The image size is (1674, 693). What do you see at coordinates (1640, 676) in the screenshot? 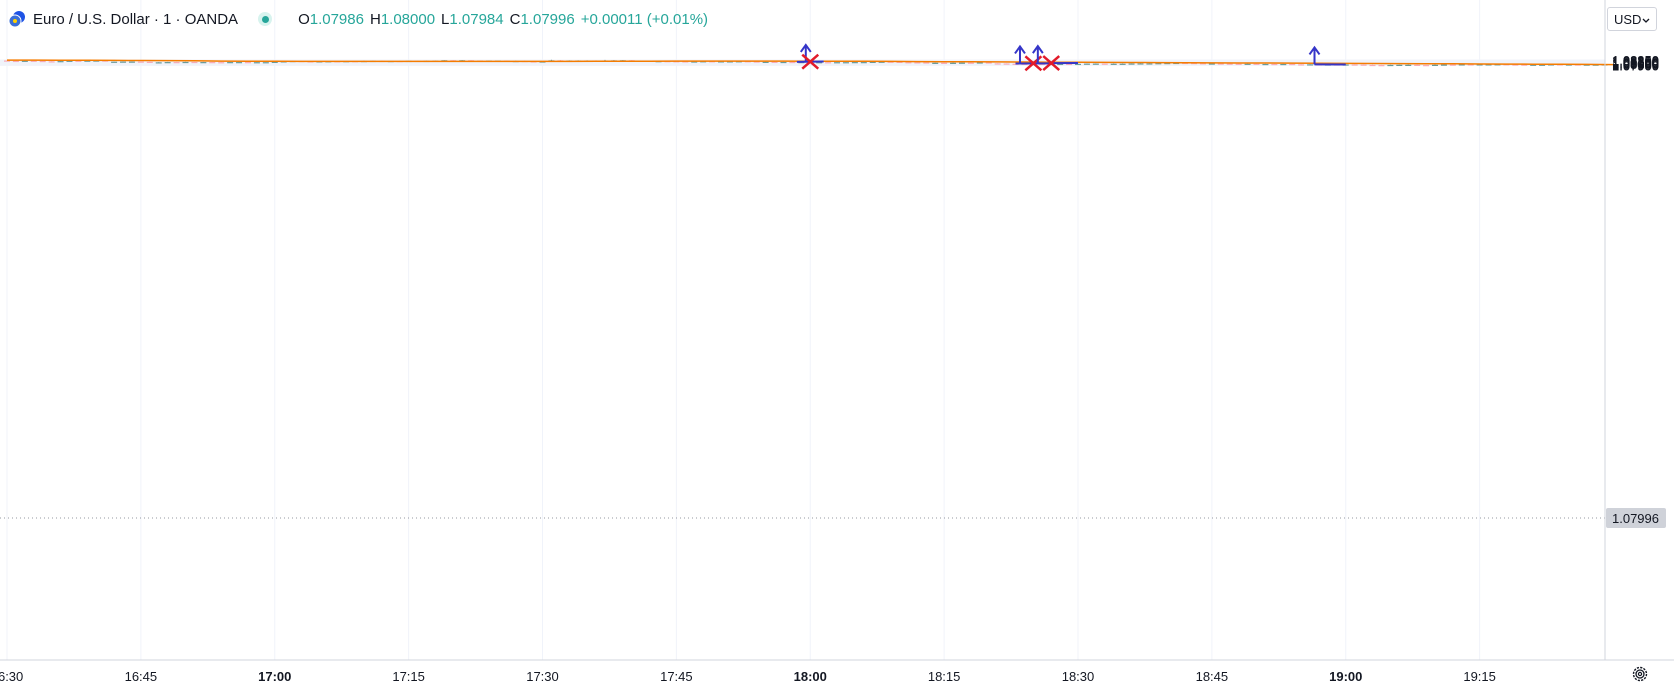
I see `settings-button` at bounding box center [1640, 676].